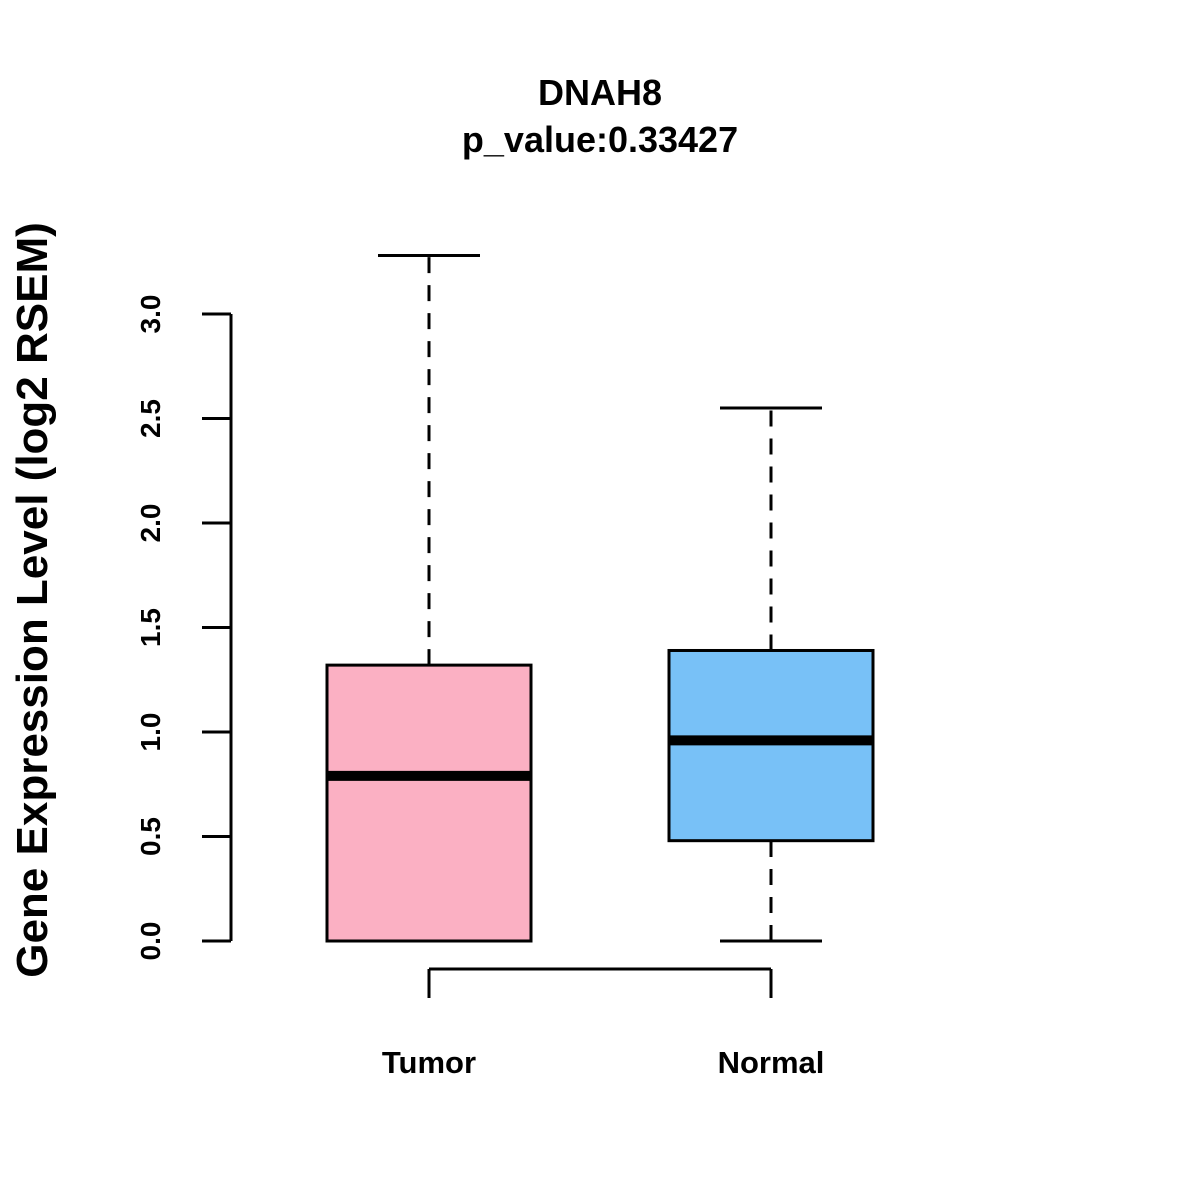 This screenshot has height=1200, width=1200. Describe the element at coordinates (184, 628) in the screenshot. I see `y-axis: 0.0 0.5 1.0 1.5 2.0 2.5 3.0` at that location.